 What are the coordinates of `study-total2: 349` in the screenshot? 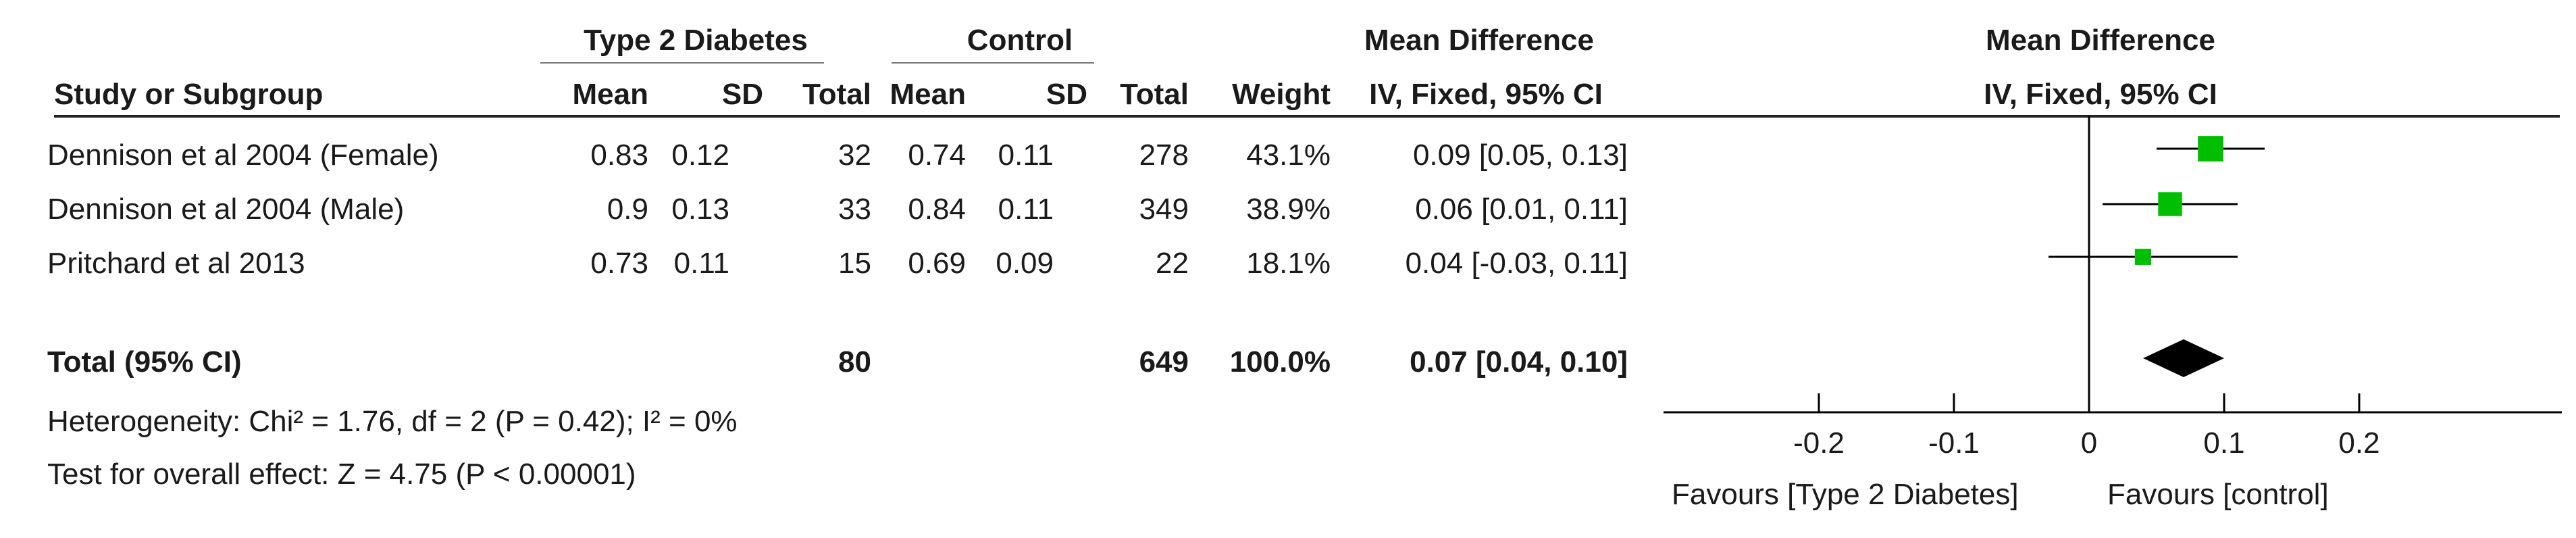 It's located at (1164, 209).